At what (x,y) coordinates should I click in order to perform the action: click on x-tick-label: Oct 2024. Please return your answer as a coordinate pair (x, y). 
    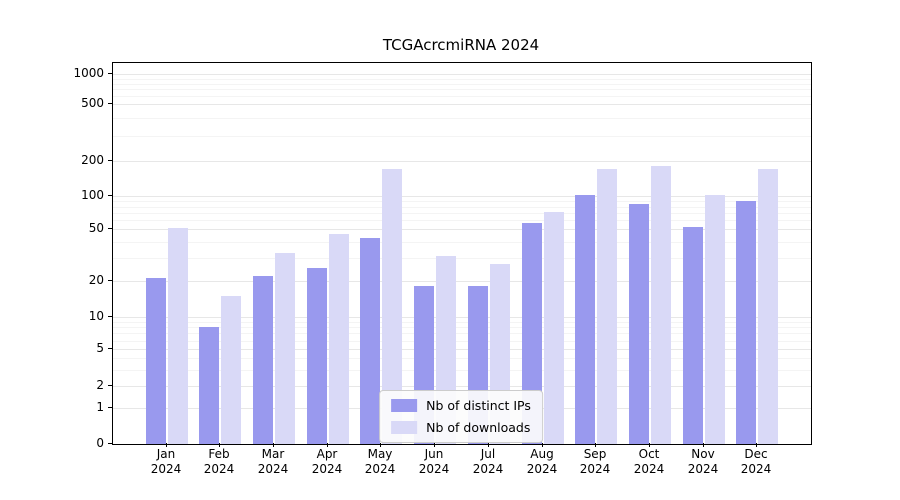
    Looking at the image, I should click on (649, 462).